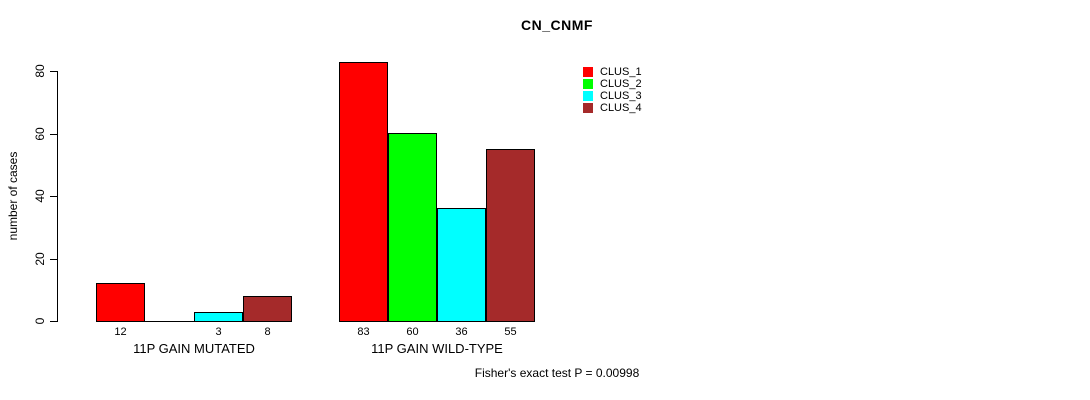 The image size is (1090, 400). Describe the element at coordinates (194, 348) in the screenshot. I see `x-group-label: 11P GAIN MUTATED` at that location.